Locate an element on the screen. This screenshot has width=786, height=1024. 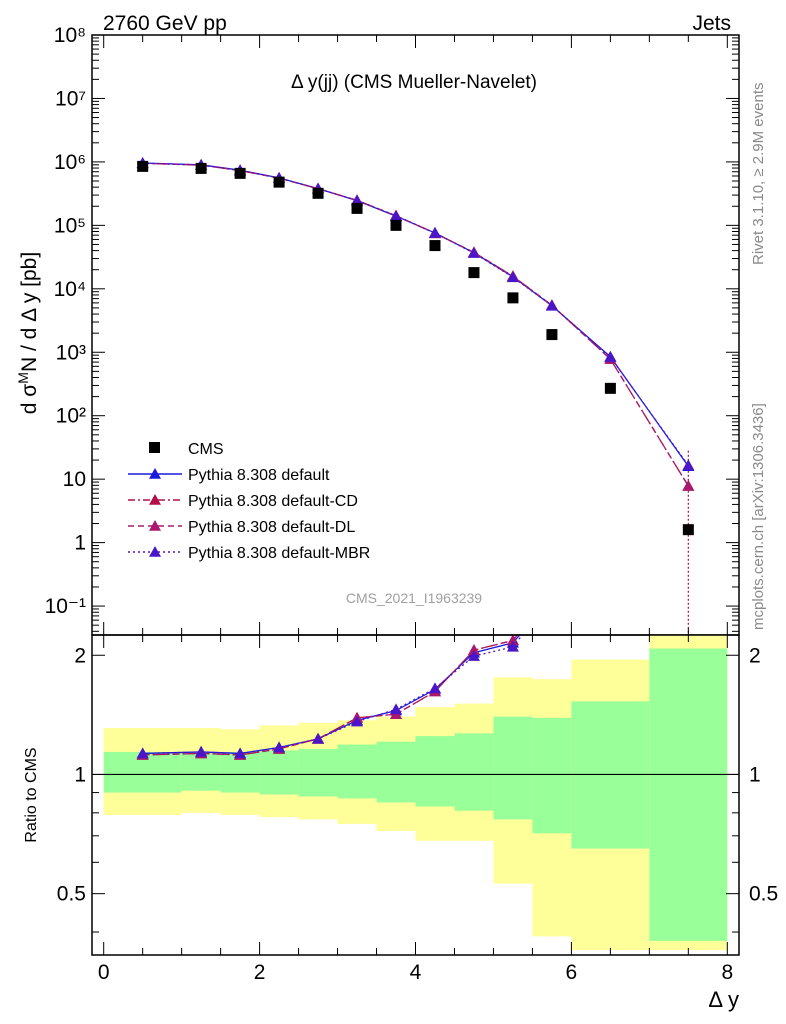
x-tick-label: 2 is located at coordinates (260, 972).